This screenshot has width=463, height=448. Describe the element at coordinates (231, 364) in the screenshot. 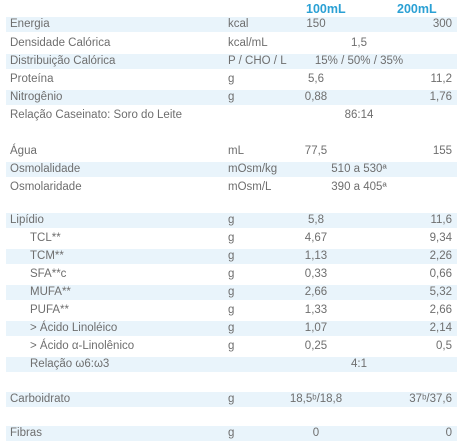

I see `table-row: Relação ω6:ω3 4:1` at that location.